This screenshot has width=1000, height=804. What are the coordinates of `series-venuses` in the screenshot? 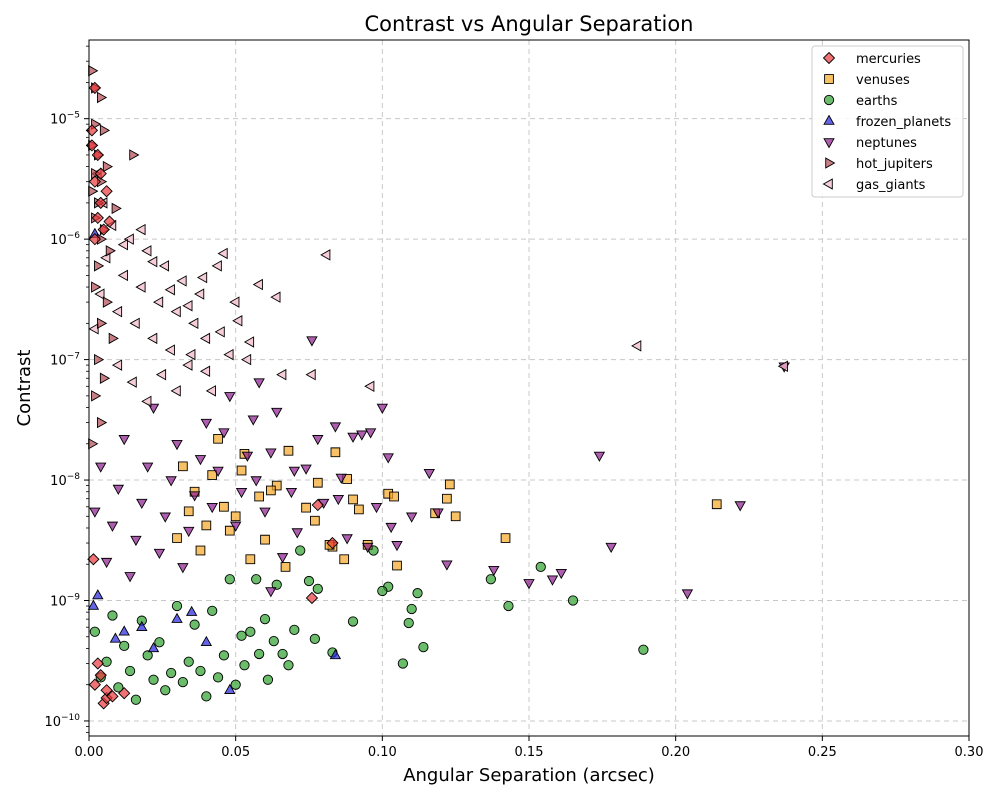 It's located at (447, 502).